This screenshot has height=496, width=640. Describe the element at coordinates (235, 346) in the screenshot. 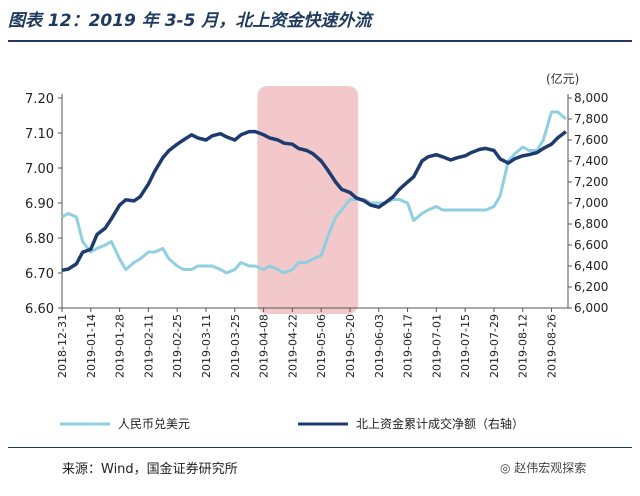

I see `x-tick-label: 2019-03-25` at that location.